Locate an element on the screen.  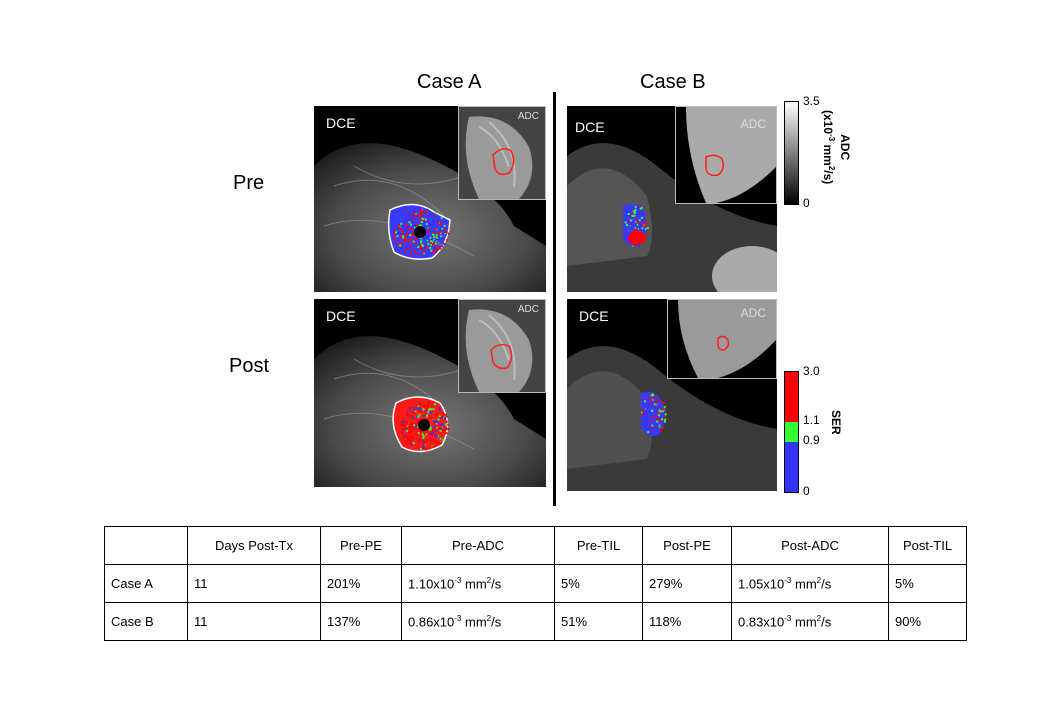
table-header-cell: Post-TIL is located at coordinates (927, 545).